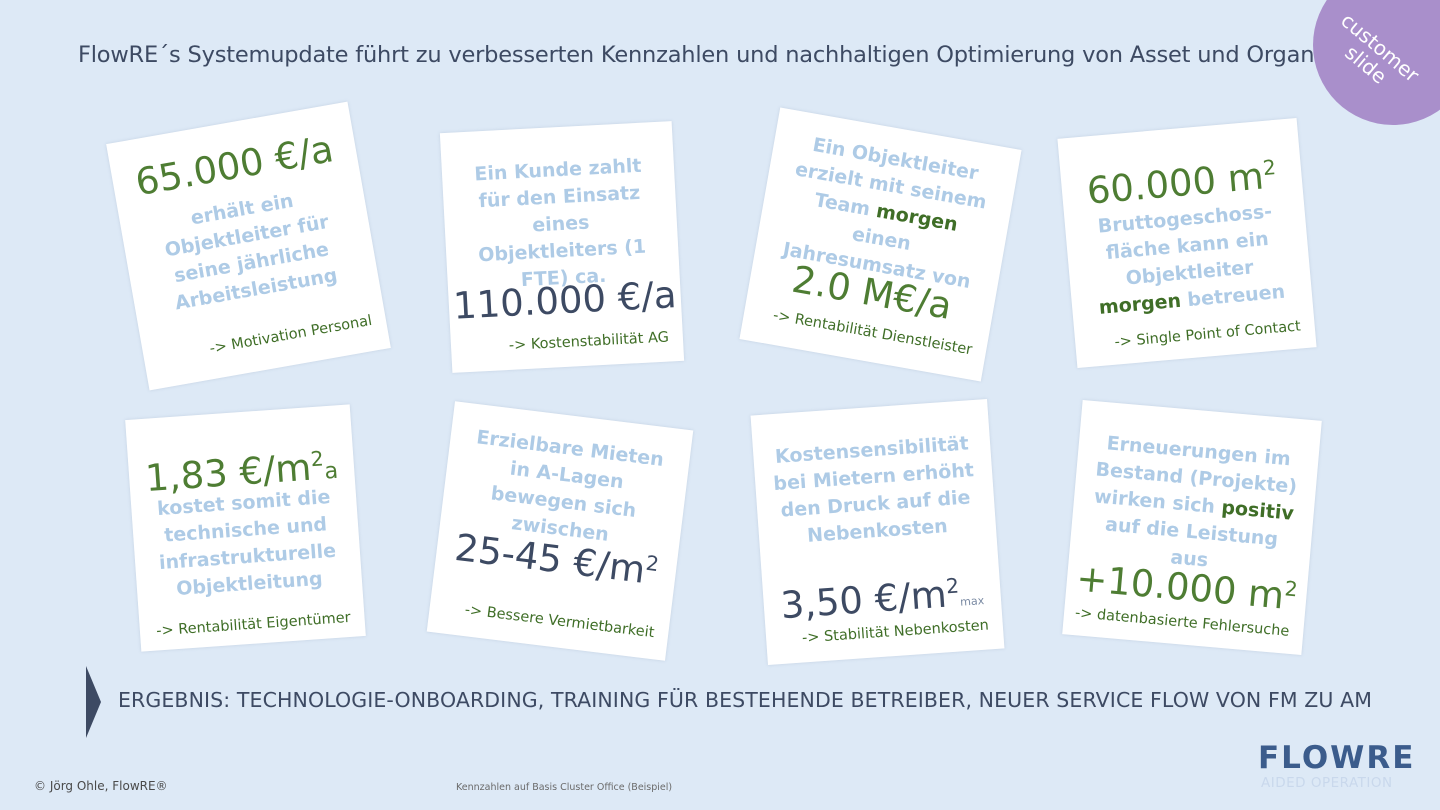  What do you see at coordinates (101, 786) in the screenshot?
I see `copyright: © Jörg Ohle, FlowRE®` at bounding box center [101, 786].